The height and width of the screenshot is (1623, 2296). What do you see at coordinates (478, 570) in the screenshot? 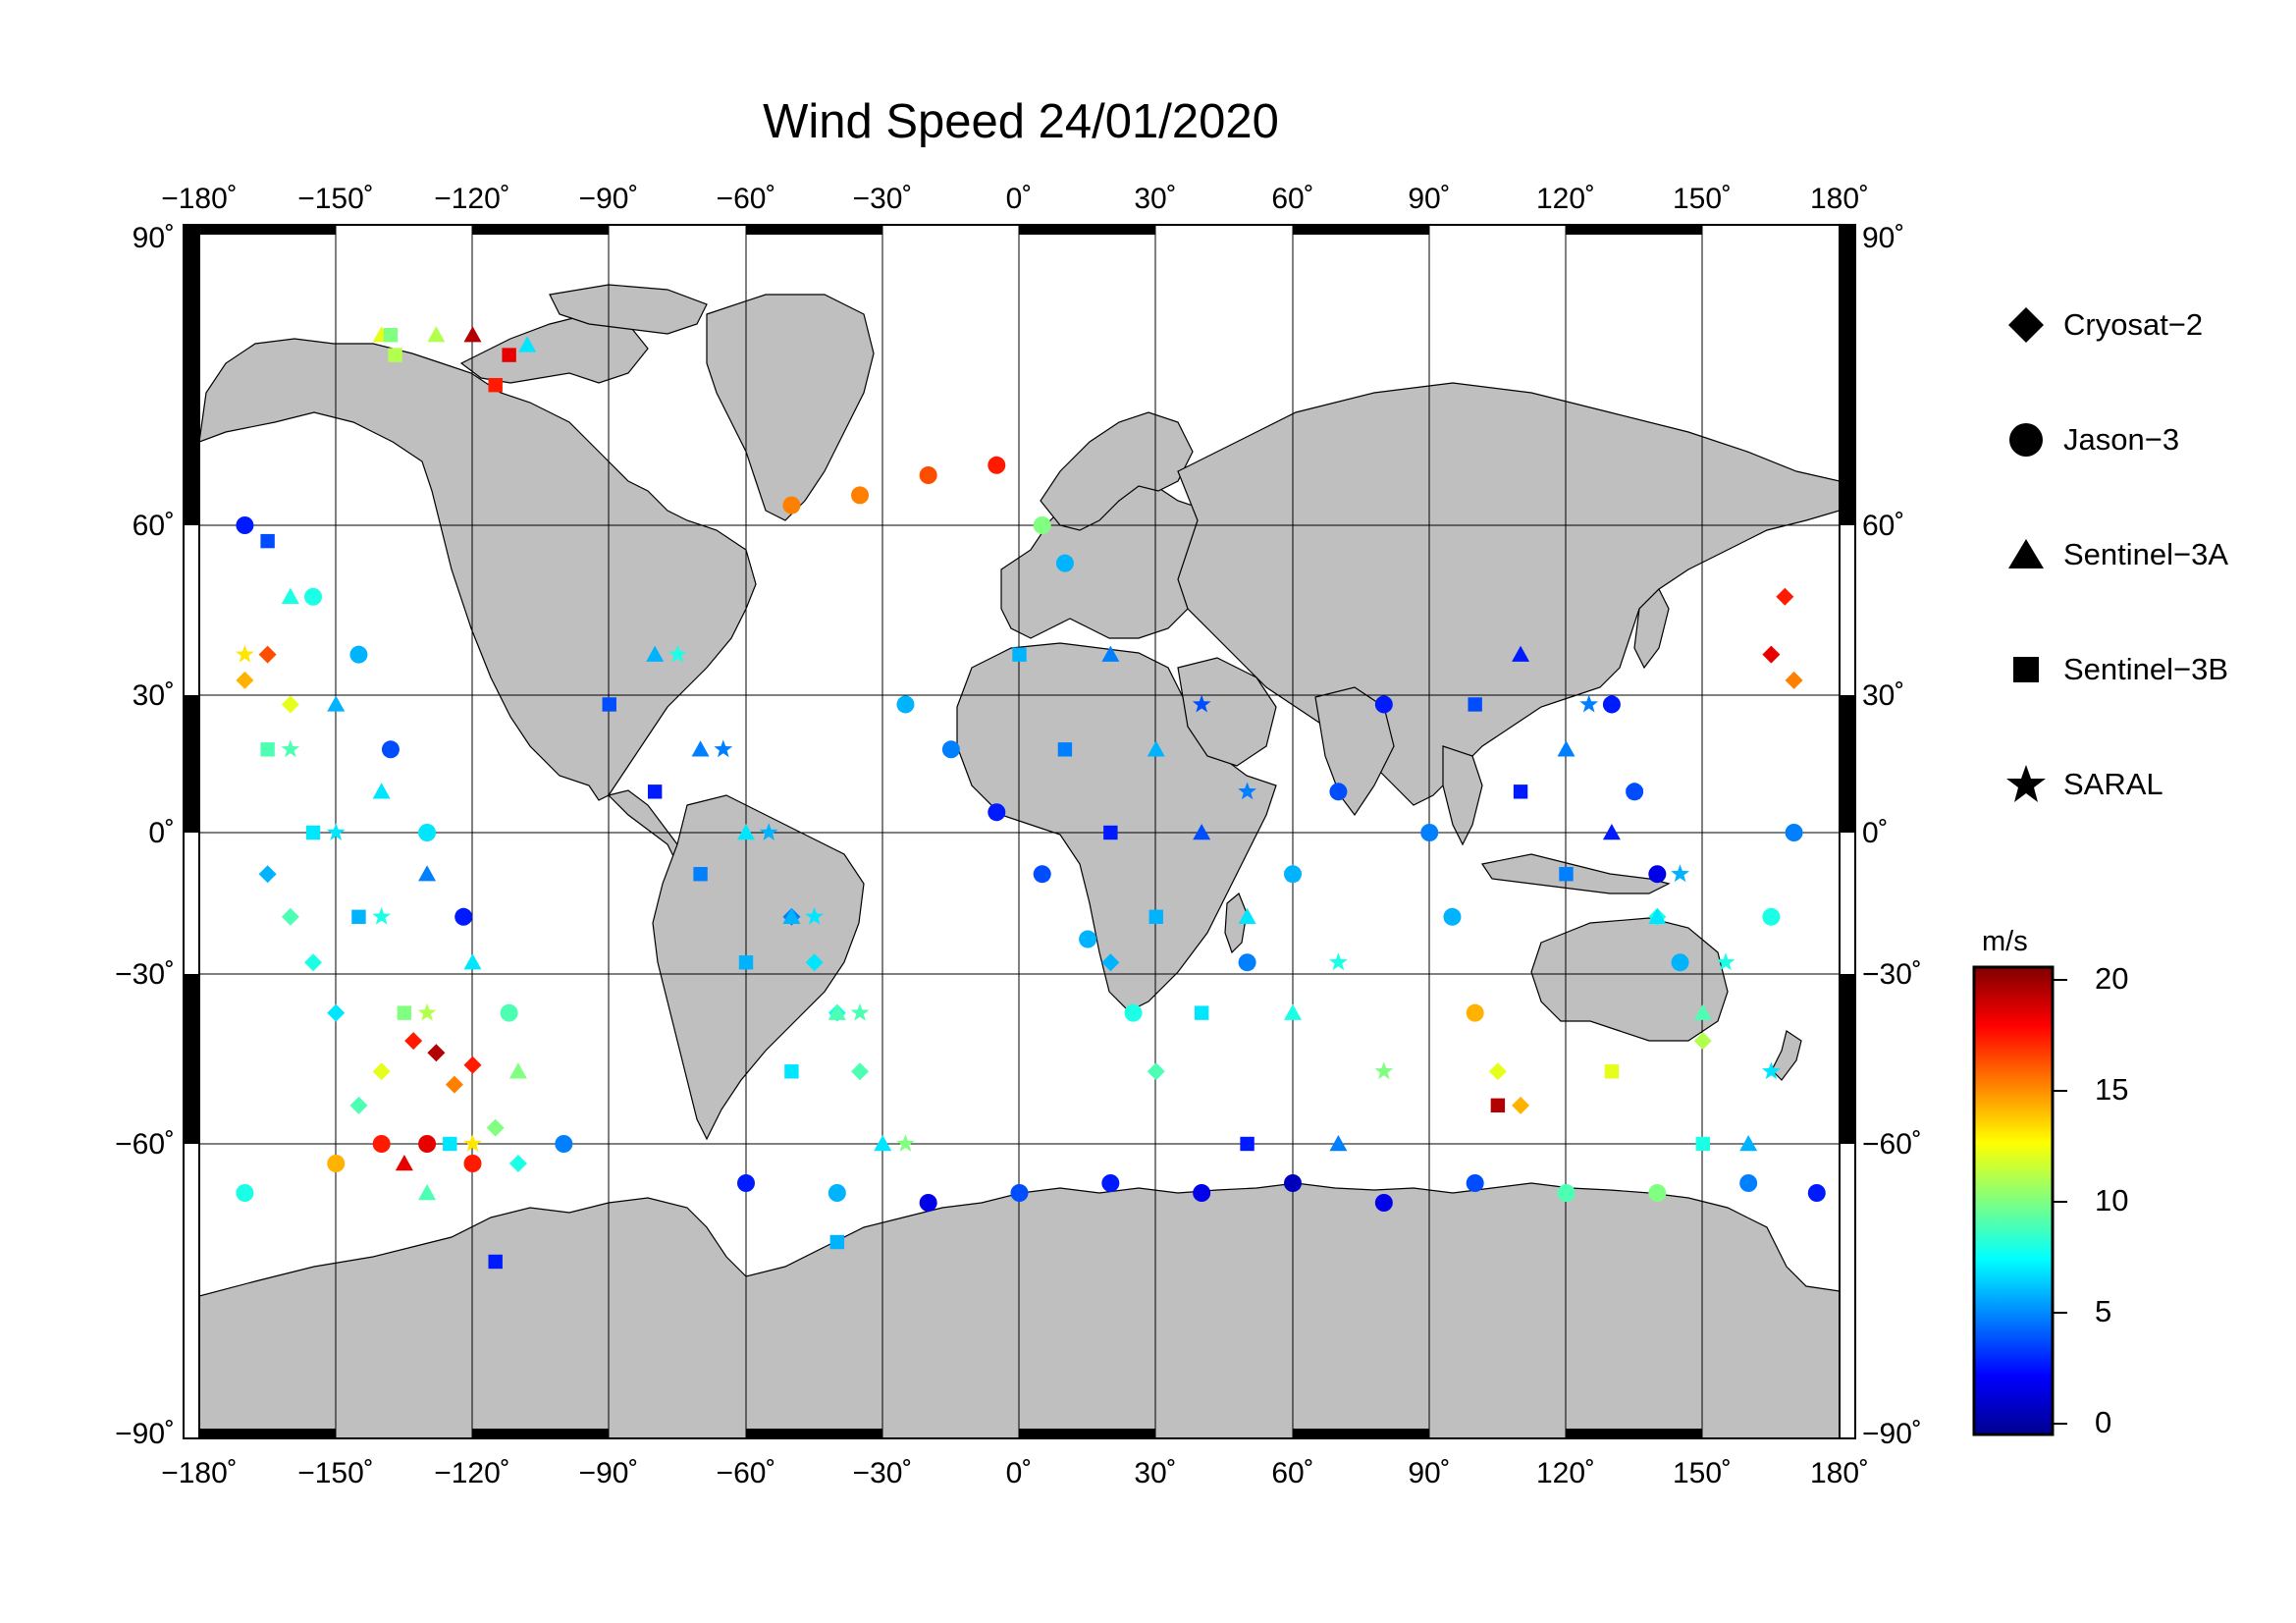
I see `north-america` at bounding box center [478, 570].